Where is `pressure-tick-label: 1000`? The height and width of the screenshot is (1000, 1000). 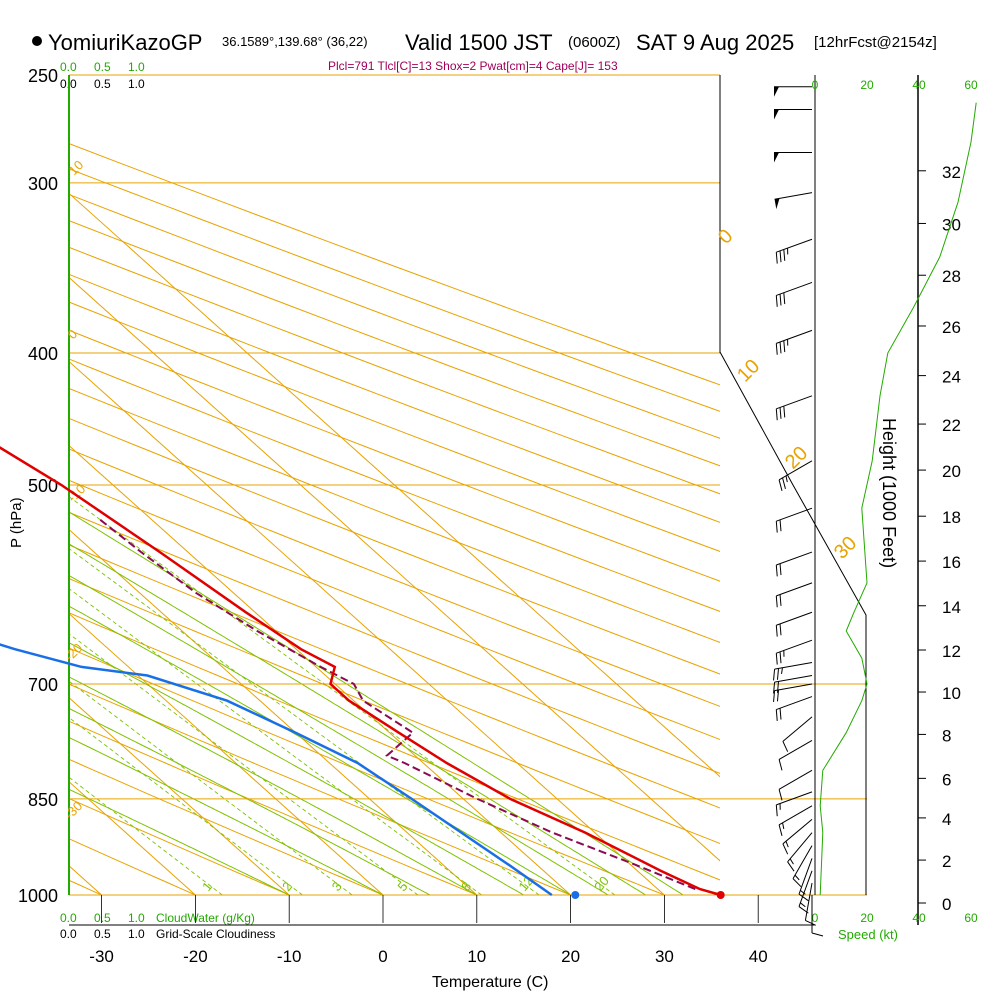
pressure-tick-label: 1000 is located at coordinates (38, 896).